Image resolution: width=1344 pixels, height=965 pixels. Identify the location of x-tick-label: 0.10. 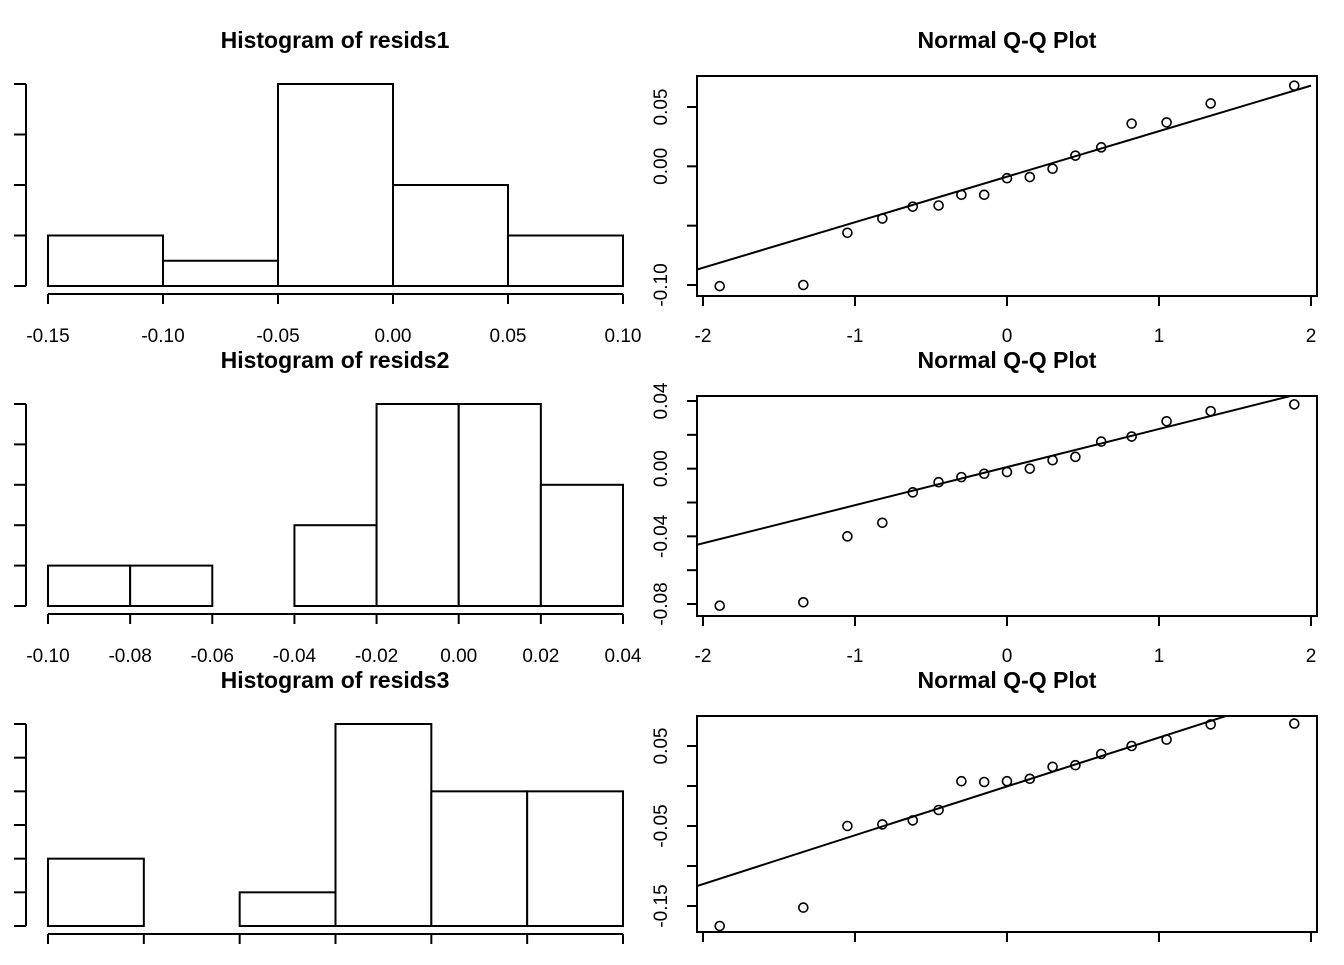
(623, 336).